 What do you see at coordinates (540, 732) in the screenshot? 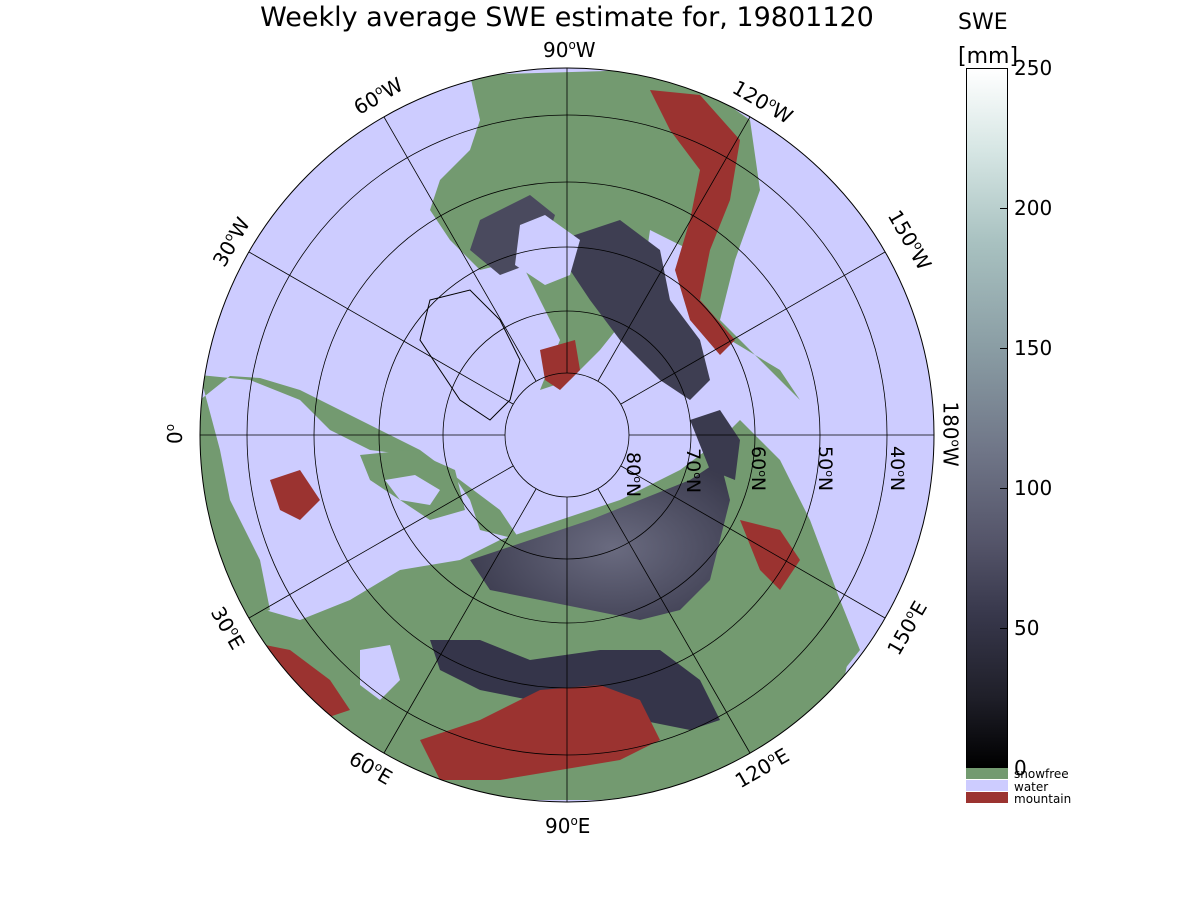
I see `himalaya-mountain` at bounding box center [540, 732].